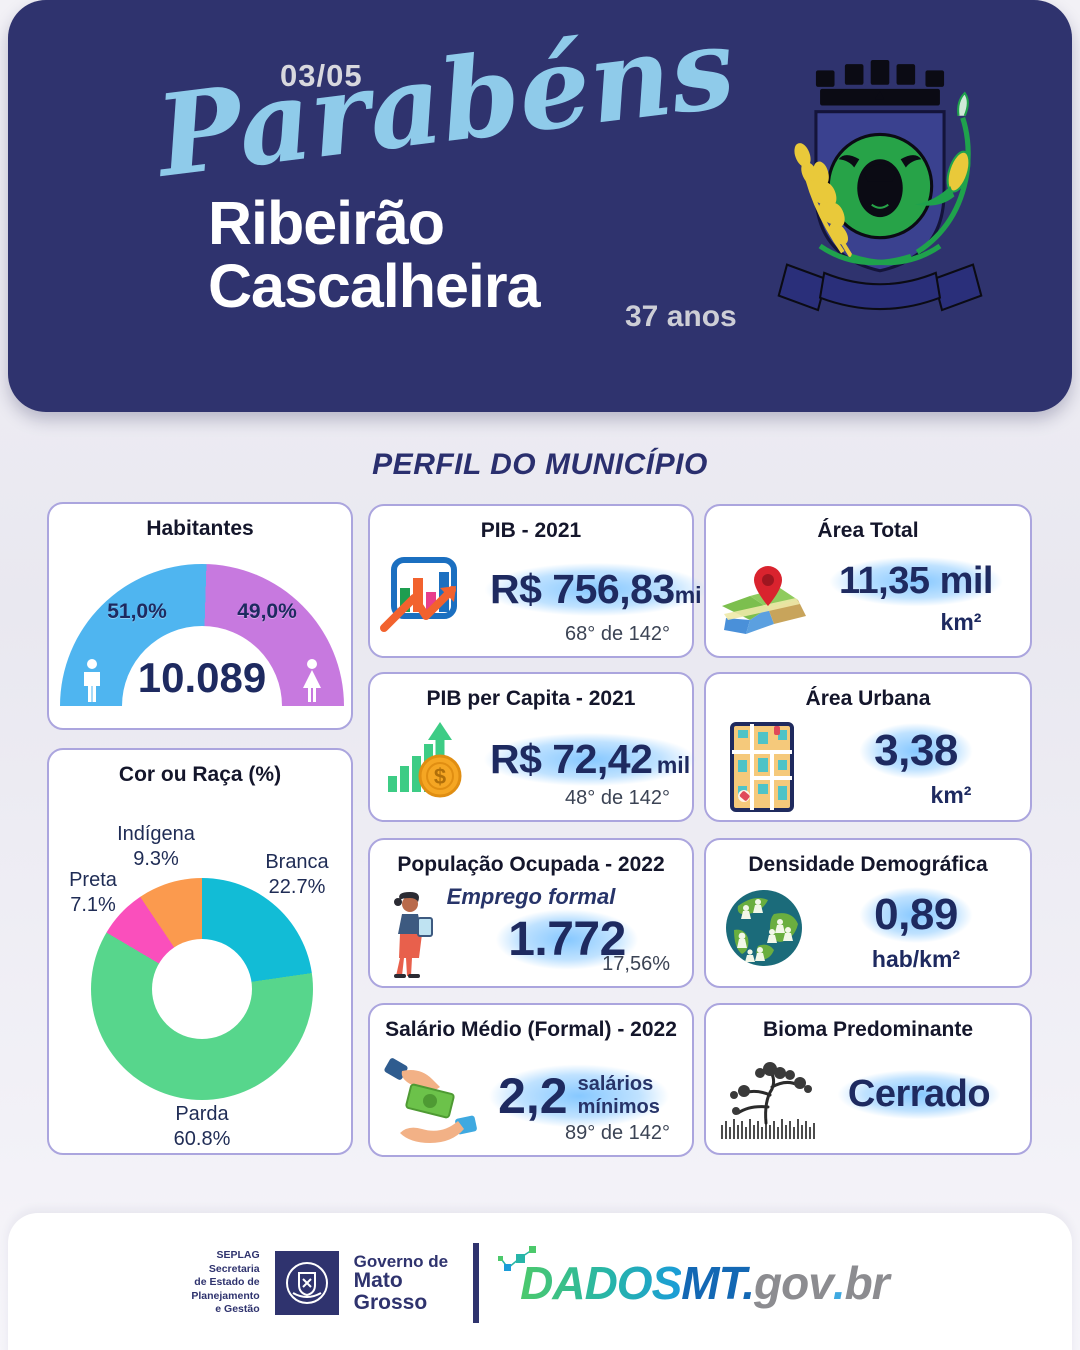 This screenshot has width=1080, height=1350. I want to click on densidade-value-wrap: 0,89 hab/km², so click(916, 928).